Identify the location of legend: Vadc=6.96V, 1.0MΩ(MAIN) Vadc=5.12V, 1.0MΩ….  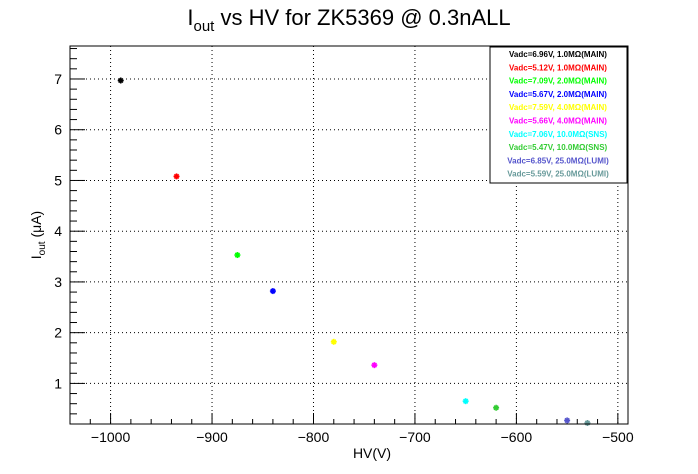
(558, 115).